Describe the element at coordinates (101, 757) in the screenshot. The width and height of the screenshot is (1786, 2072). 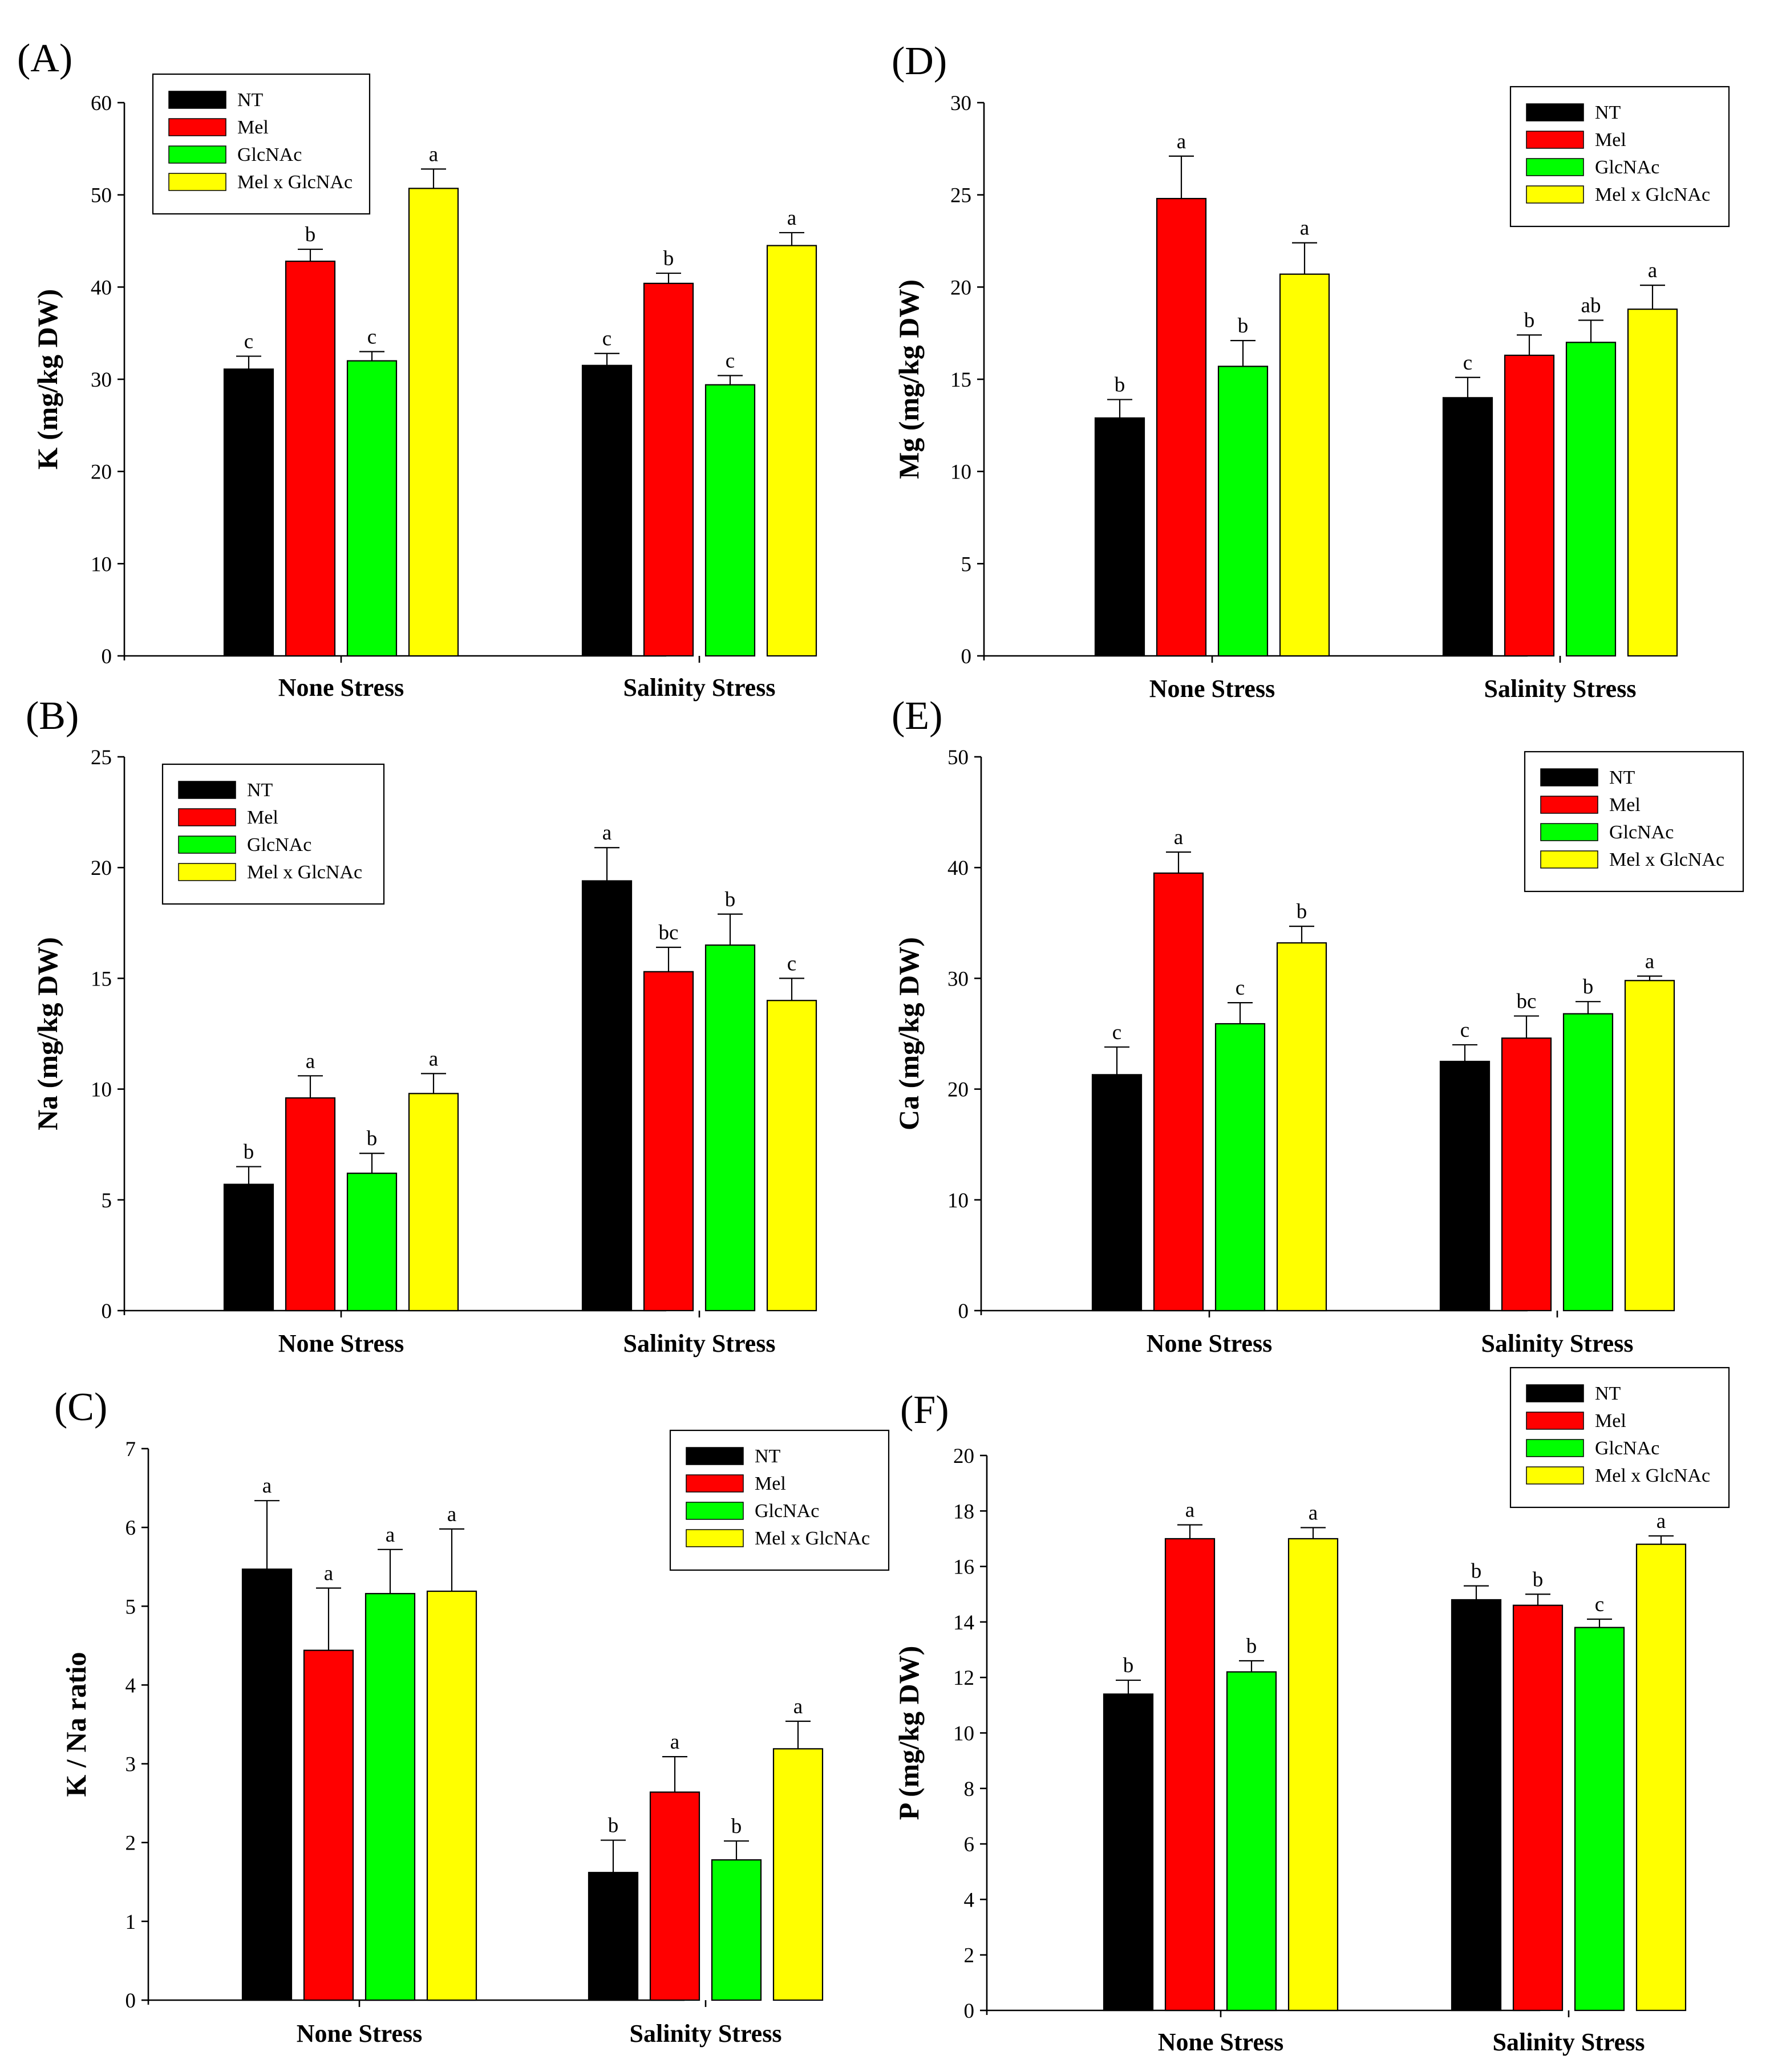
I see `y-tick-label: 25` at that location.